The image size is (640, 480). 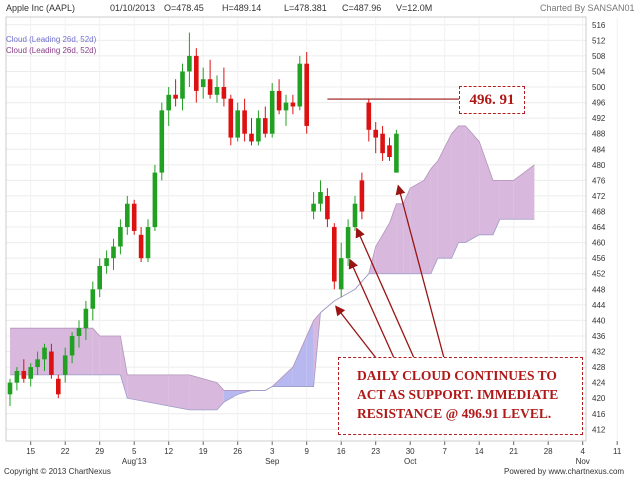 What do you see at coordinates (99, 451) in the screenshot?
I see `x-tick-label: 29` at bounding box center [99, 451].